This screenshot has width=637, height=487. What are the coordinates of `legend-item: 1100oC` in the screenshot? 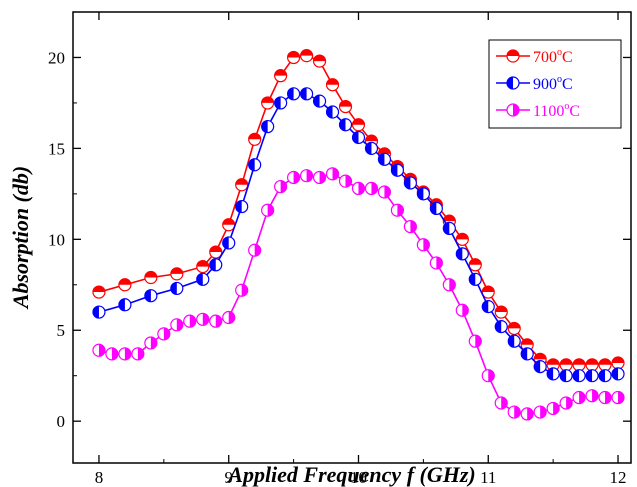 It's located at (538, 110).